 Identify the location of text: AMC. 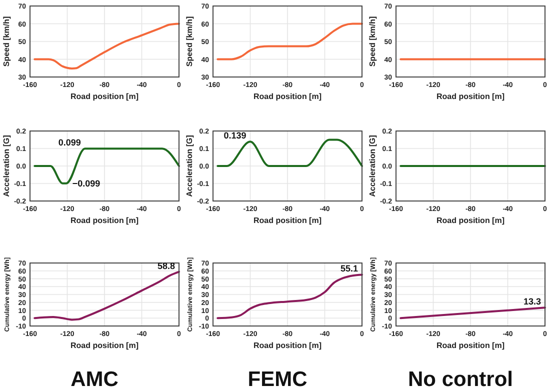
(94, 379).